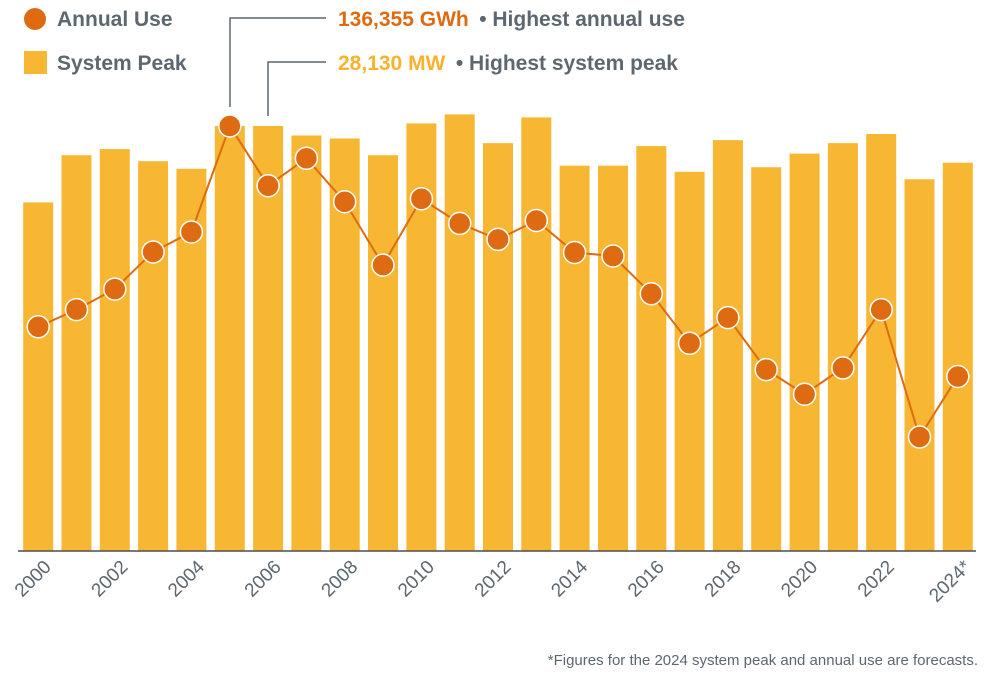  I want to click on peak-bar-2024, so click(957, 356).